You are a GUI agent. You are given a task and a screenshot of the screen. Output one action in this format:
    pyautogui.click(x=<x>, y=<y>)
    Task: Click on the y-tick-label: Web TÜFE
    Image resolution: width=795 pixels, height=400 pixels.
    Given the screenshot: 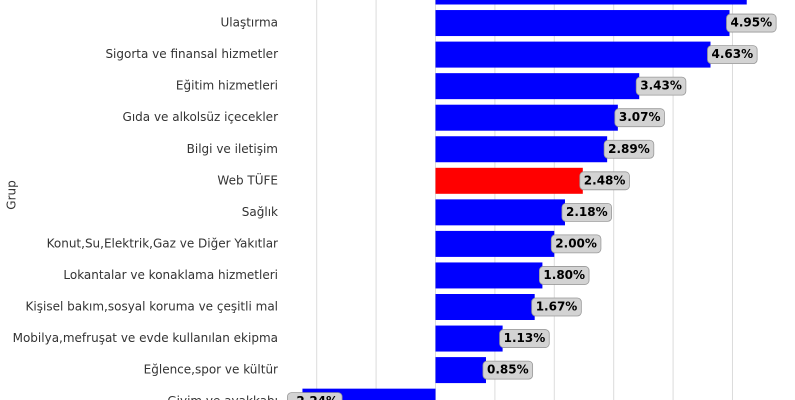 What is the action you would take?
    pyautogui.click(x=247, y=179)
    